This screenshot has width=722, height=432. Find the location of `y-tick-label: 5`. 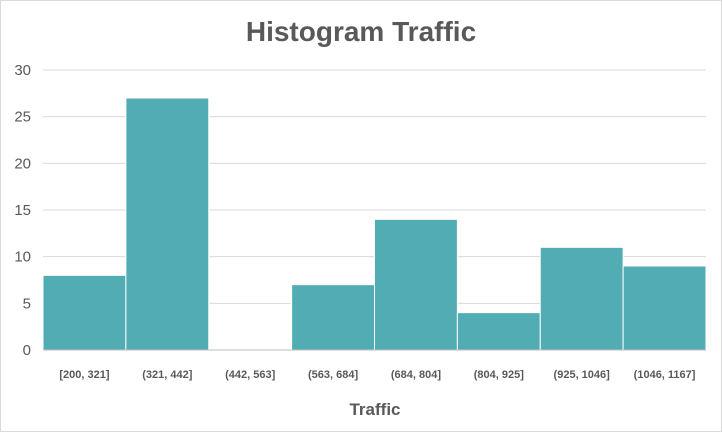

y-tick-label: 5 is located at coordinates (27, 303).